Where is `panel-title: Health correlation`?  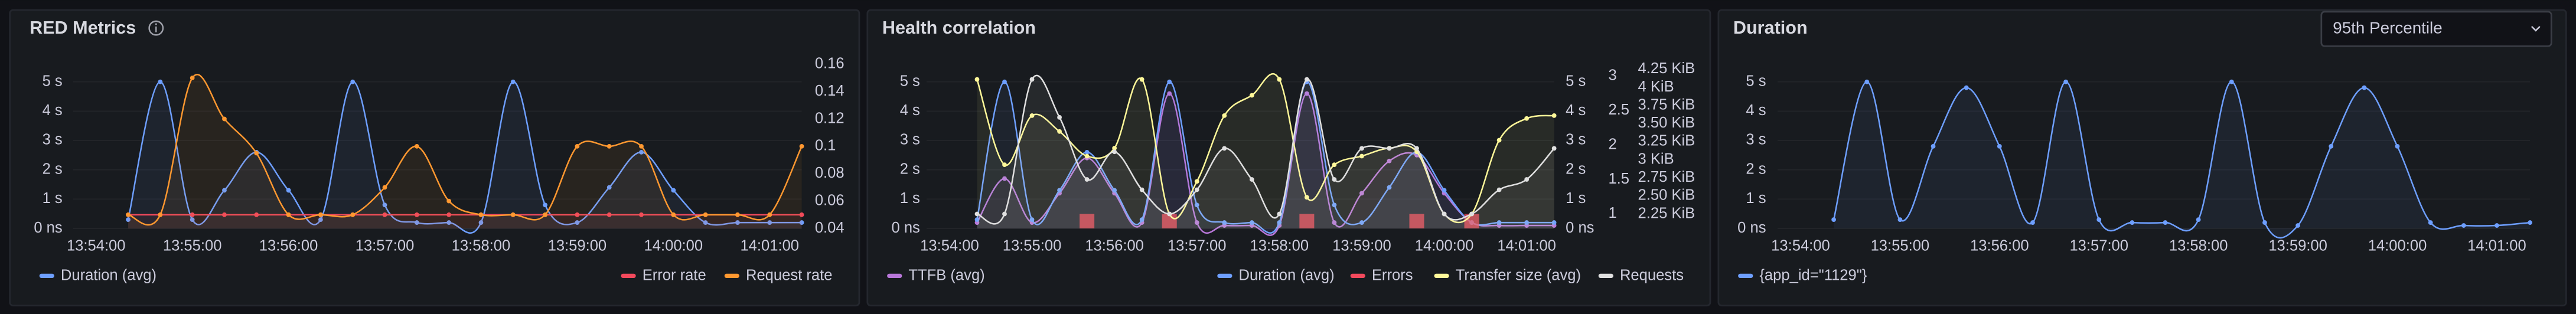 panel-title: Health correlation is located at coordinates (959, 28).